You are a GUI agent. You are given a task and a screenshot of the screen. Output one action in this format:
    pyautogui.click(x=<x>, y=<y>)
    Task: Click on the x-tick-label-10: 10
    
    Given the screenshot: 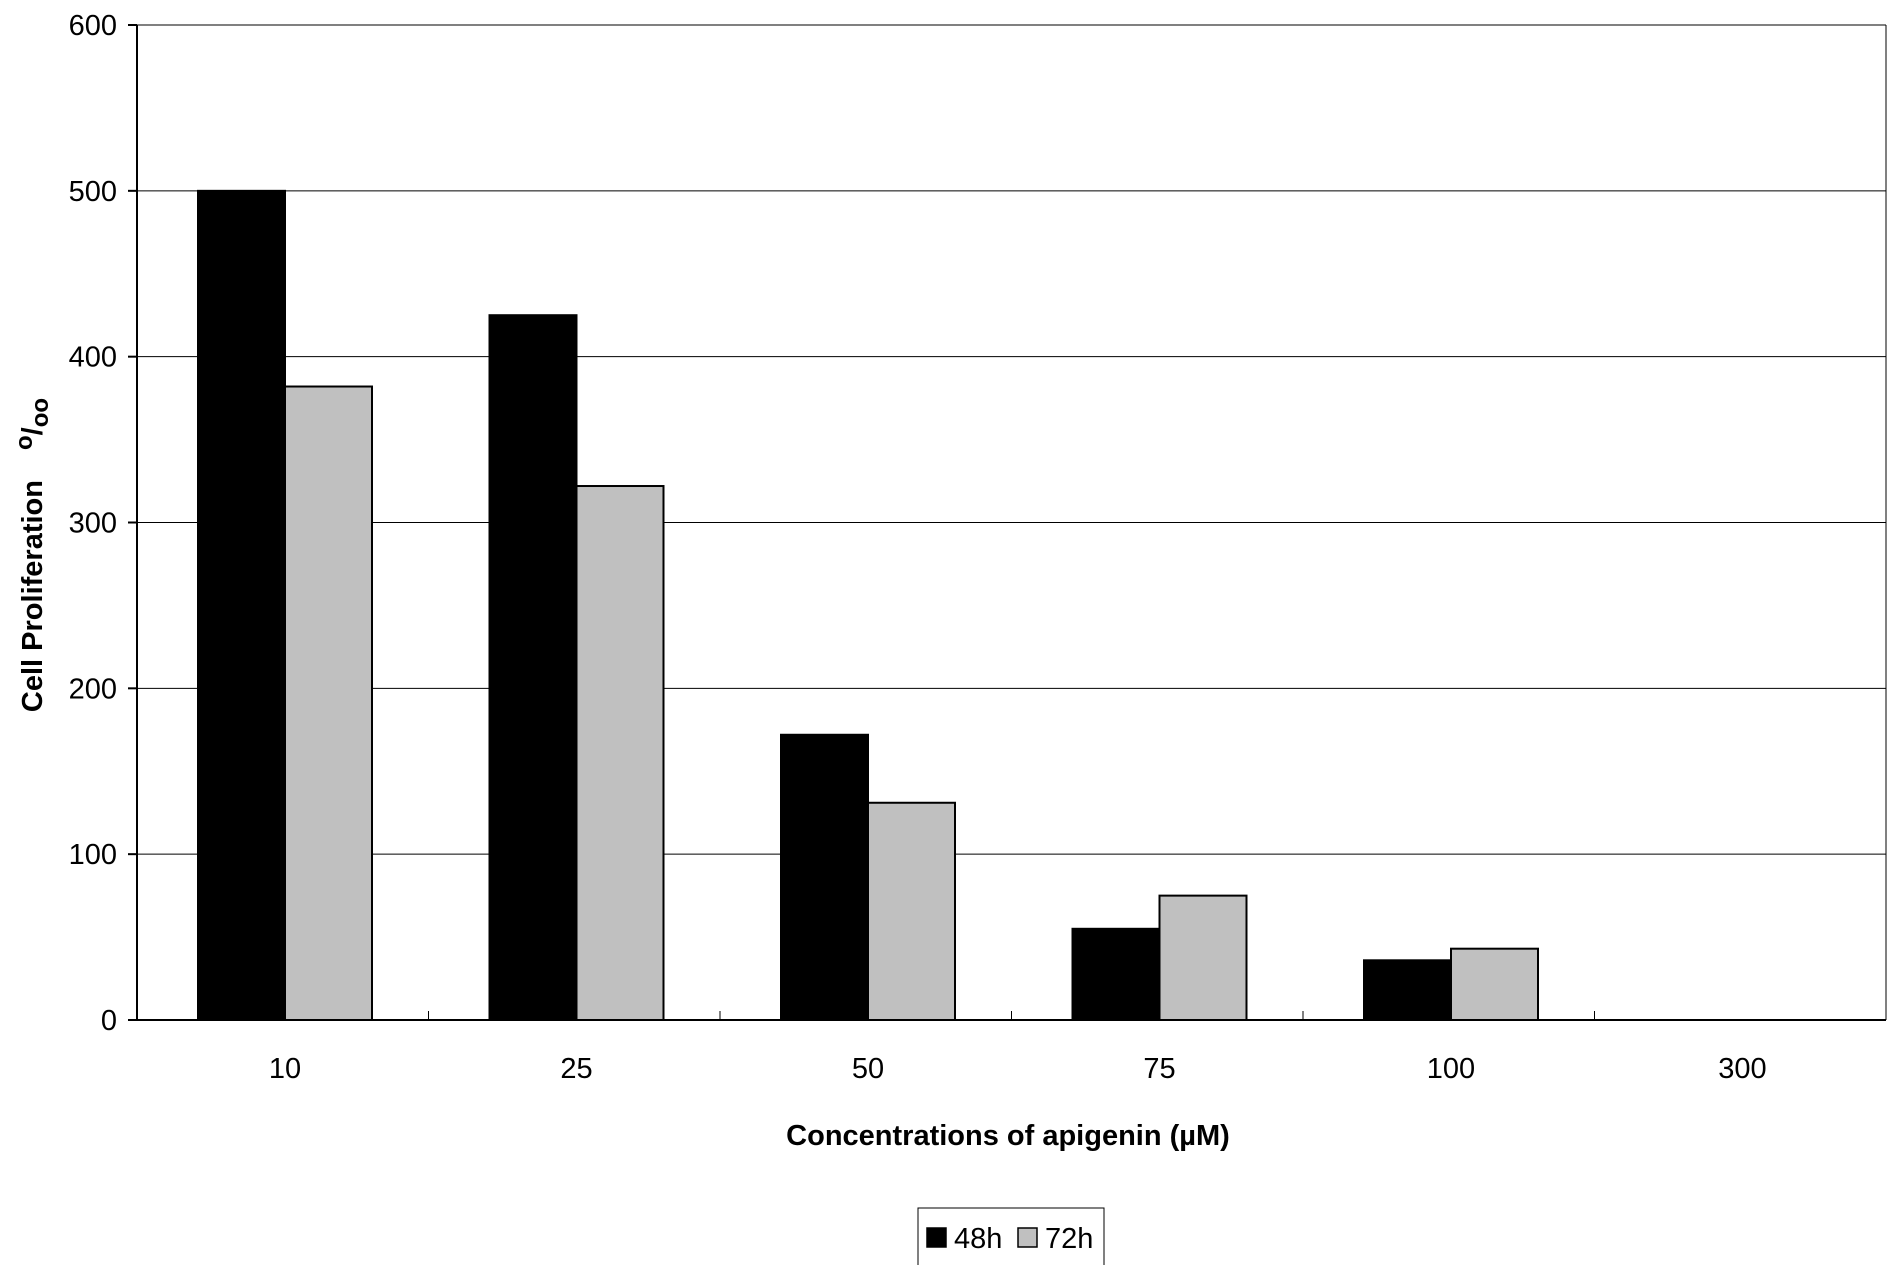 What is the action you would take?
    pyautogui.click(x=285, y=1069)
    